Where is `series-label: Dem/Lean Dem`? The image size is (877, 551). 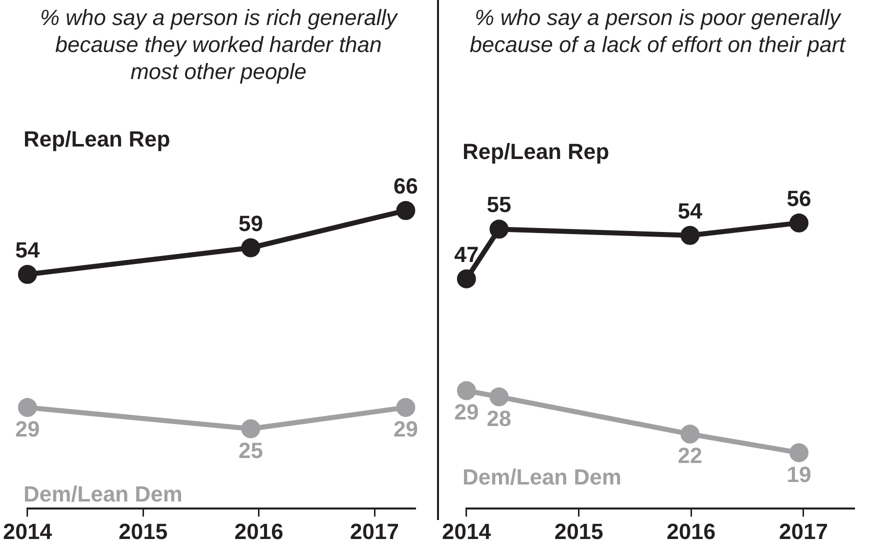 series-label: Dem/Lean Dem is located at coordinates (542, 477).